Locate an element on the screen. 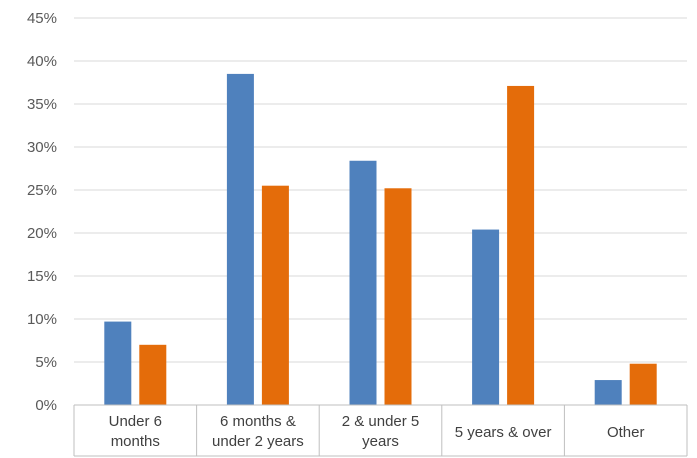  y-tick-label: 0% is located at coordinates (46, 405).